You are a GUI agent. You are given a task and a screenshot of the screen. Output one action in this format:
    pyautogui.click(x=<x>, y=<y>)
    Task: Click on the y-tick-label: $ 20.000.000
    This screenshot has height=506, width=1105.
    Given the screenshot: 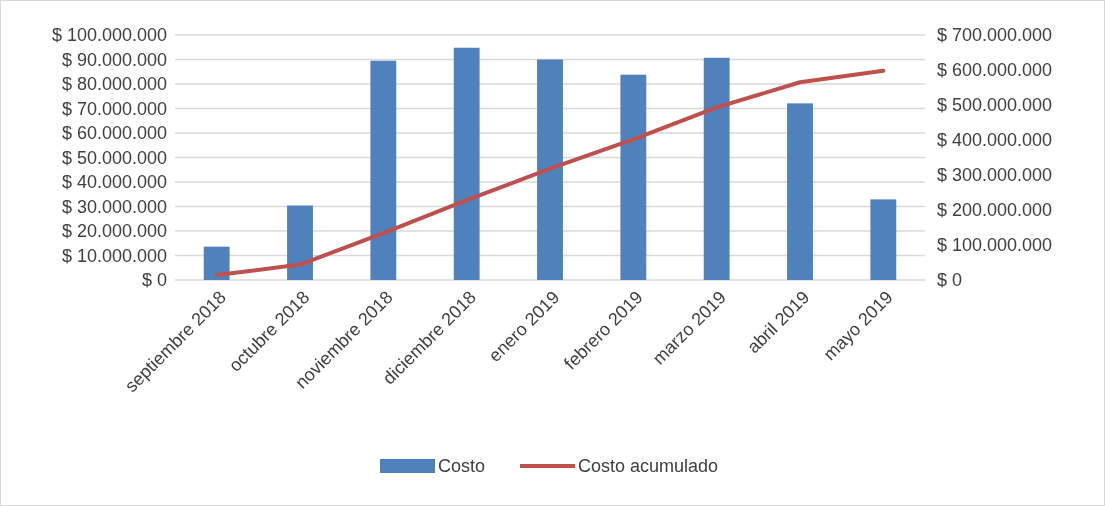 What is the action you would take?
    pyautogui.click(x=114, y=231)
    